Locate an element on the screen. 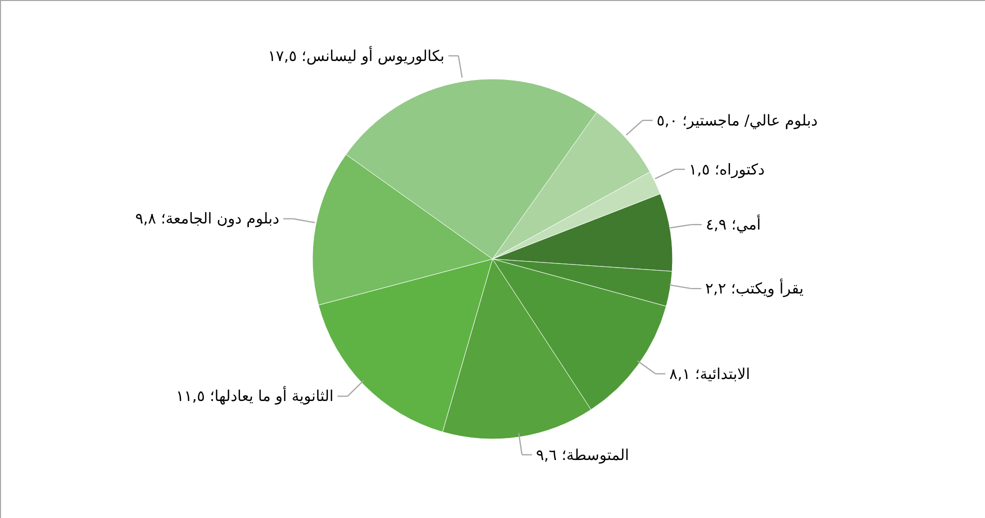 The image size is (985, 518). slice-label: الابتدائية؛ ٨,١ is located at coordinates (709, 373).